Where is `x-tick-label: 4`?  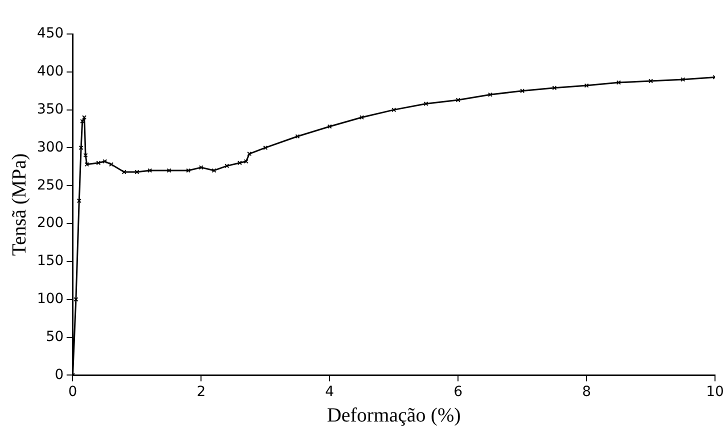 x-tick-label: 4 is located at coordinates (329, 392).